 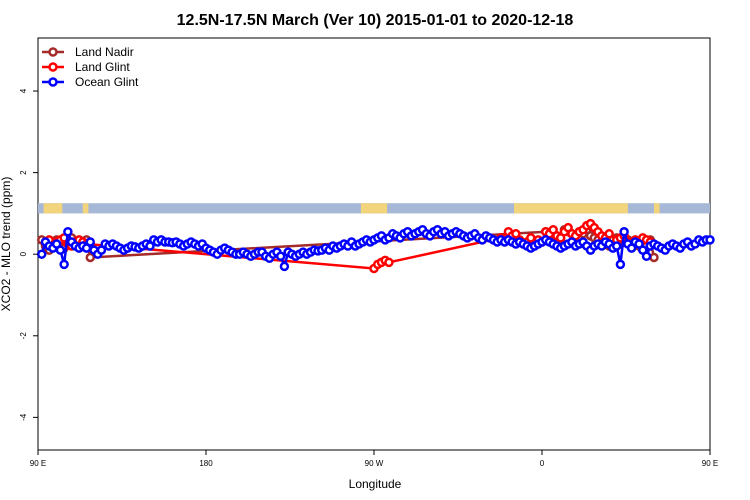 I want to click on y-tick-label: -2, so click(x=23, y=336).